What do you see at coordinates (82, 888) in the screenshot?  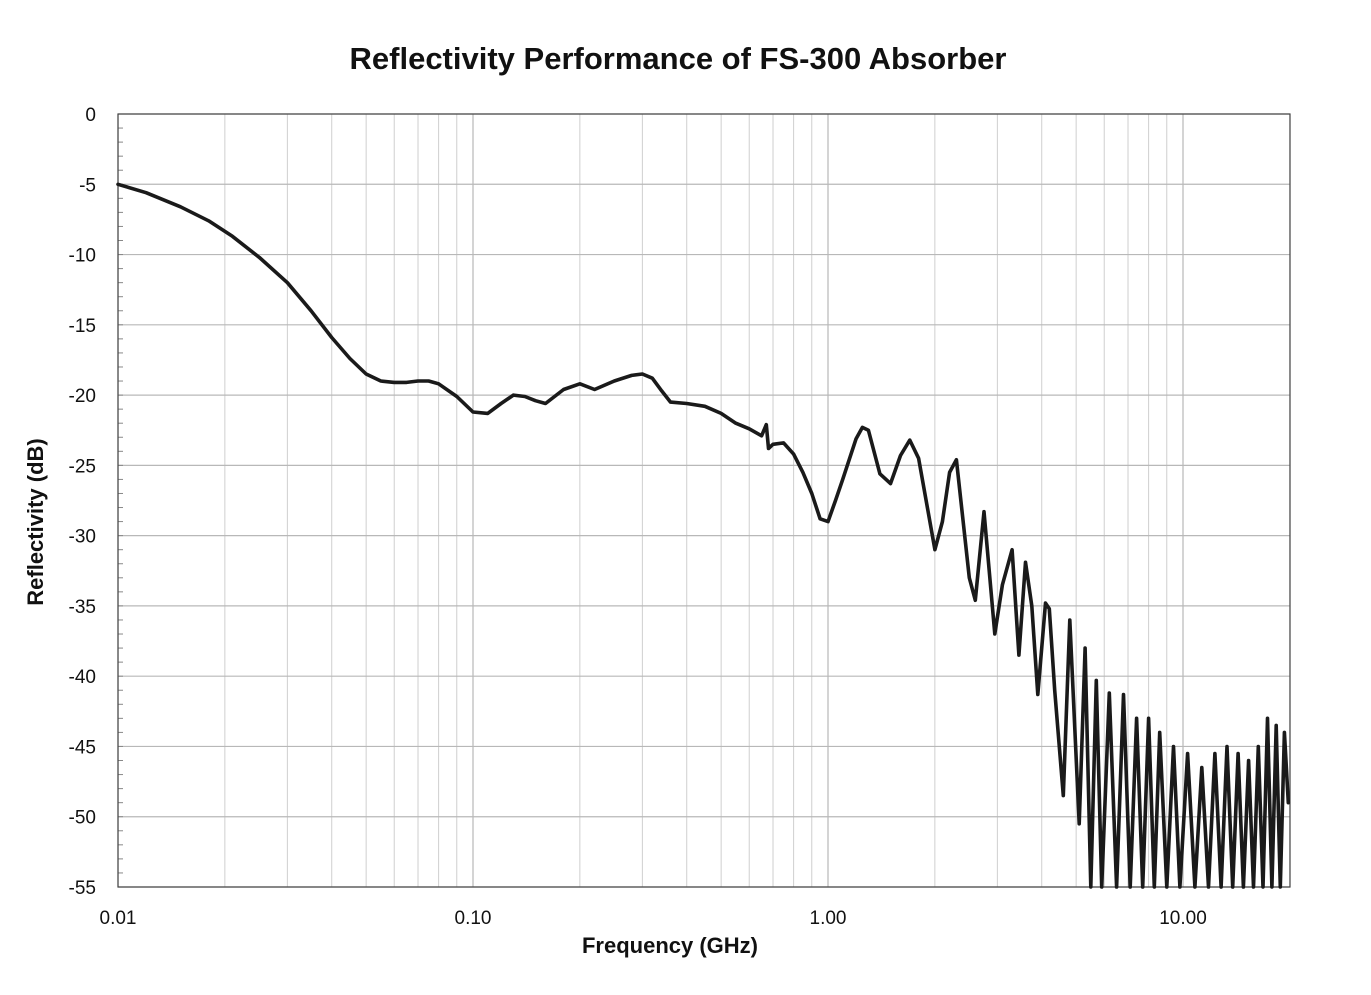 I see `y-tick-label: -55` at bounding box center [82, 888].